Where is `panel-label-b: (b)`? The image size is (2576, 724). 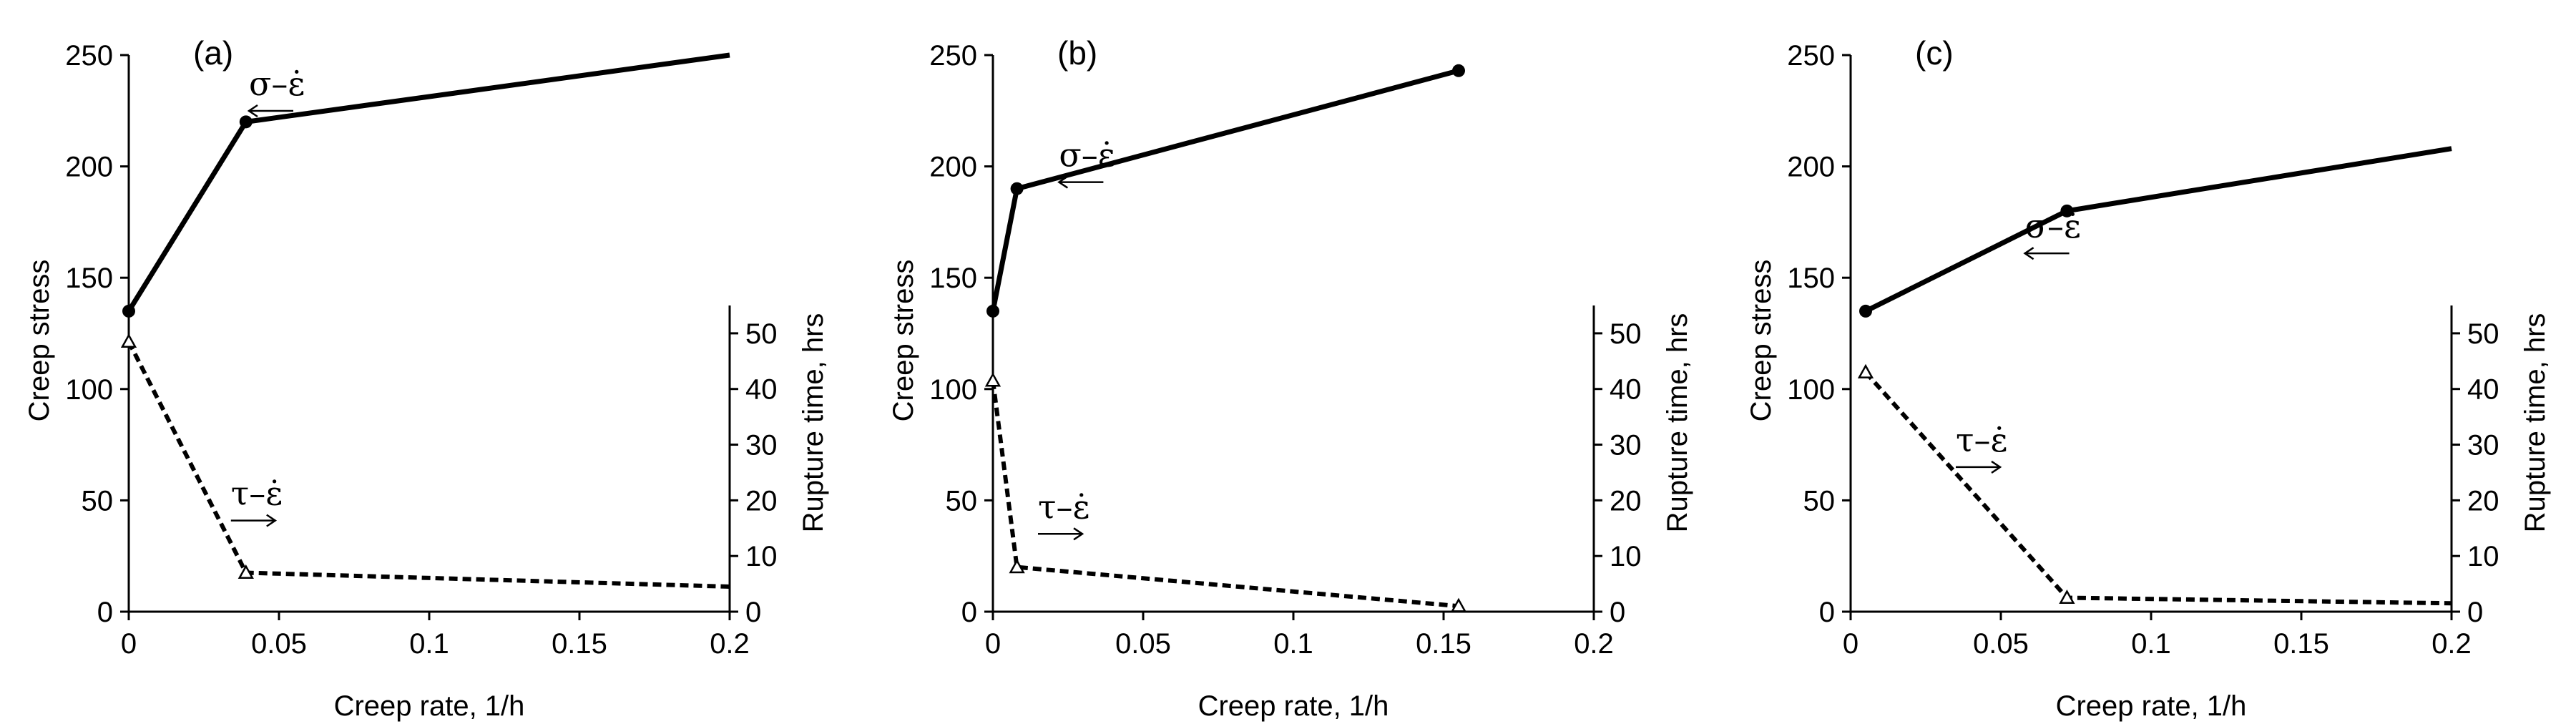 panel-label-b: (b) is located at coordinates (1077, 53).